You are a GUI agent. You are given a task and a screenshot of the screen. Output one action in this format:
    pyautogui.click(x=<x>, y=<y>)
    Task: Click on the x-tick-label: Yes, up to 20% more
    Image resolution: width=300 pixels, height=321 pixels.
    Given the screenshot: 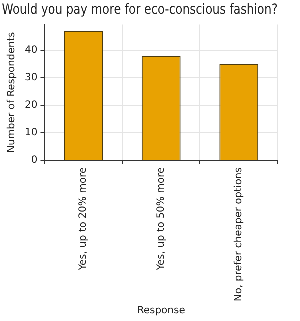 What is the action you would take?
    pyautogui.click(x=84, y=220)
    